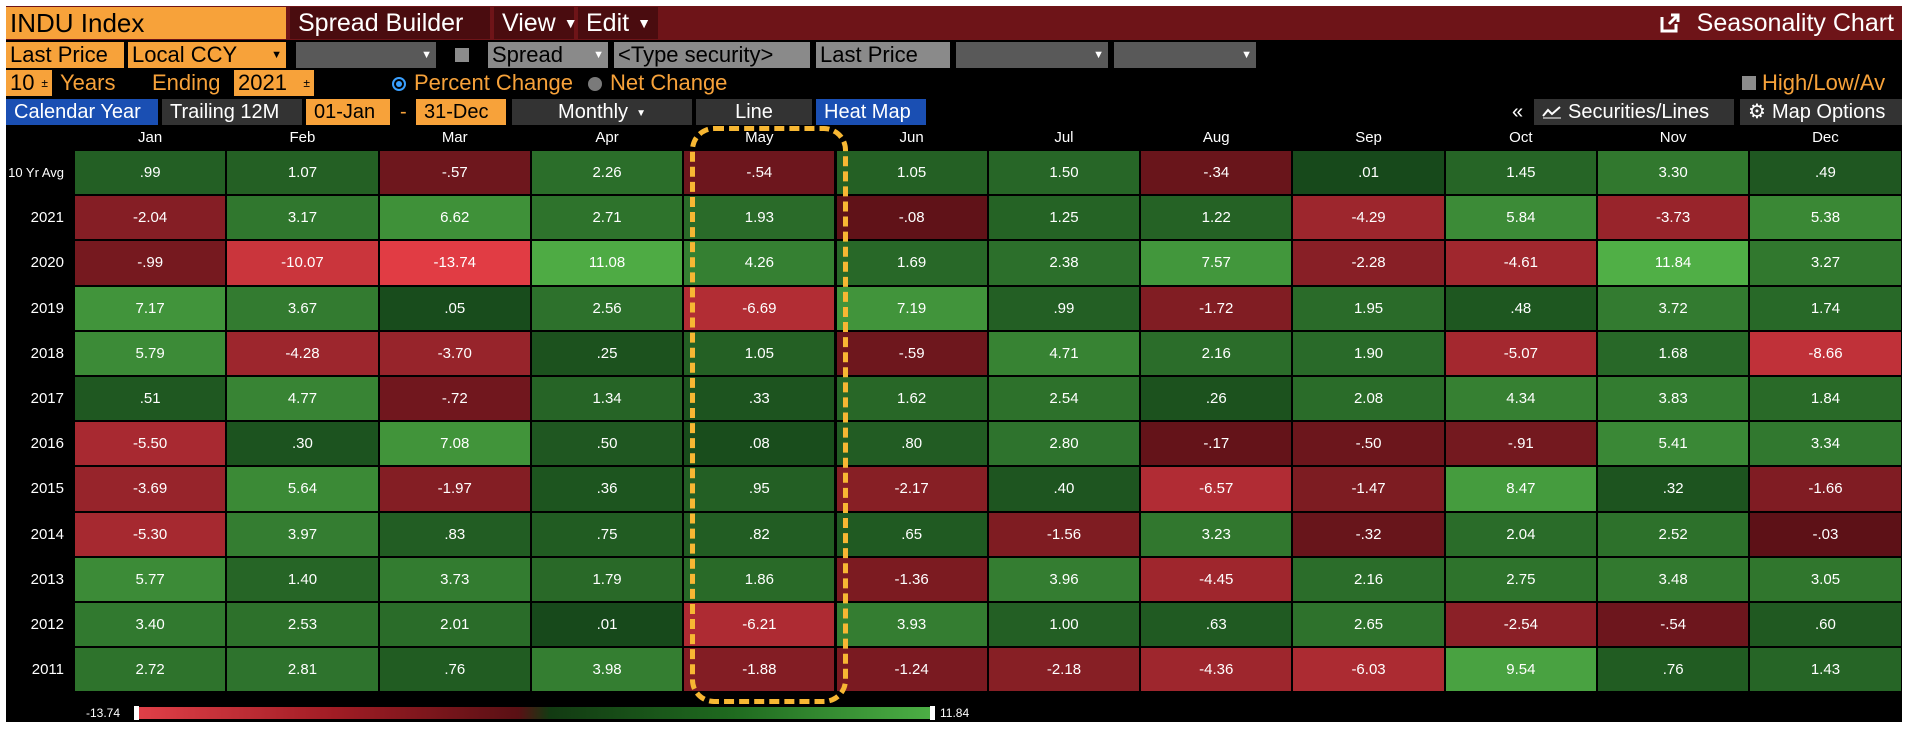 This screenshot has height=730, width=1906. Describe the element at coordinates (1673, 218) in the screenshot. I see `heatmap-cell: -3.73` at that location.